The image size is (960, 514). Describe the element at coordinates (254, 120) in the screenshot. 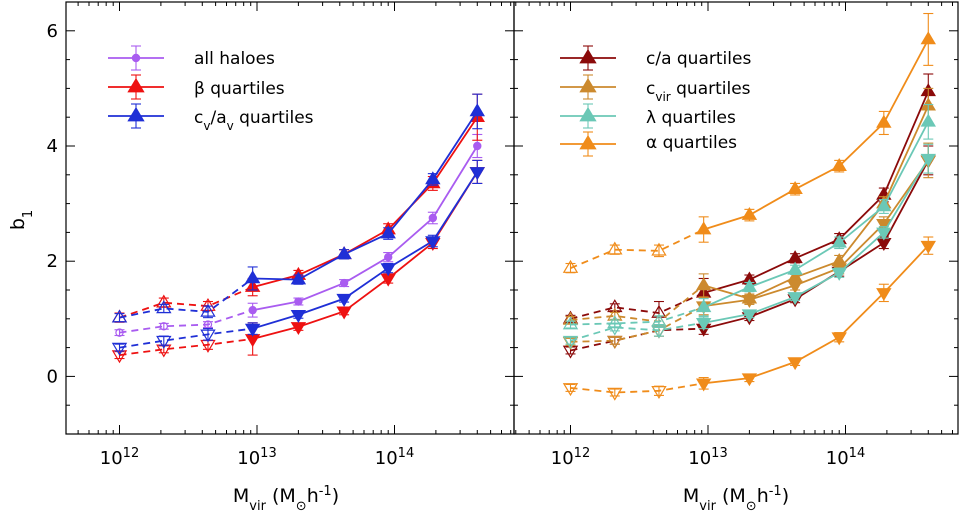

I see `legend-label-cv-av: cv/av quartiles` at that location.